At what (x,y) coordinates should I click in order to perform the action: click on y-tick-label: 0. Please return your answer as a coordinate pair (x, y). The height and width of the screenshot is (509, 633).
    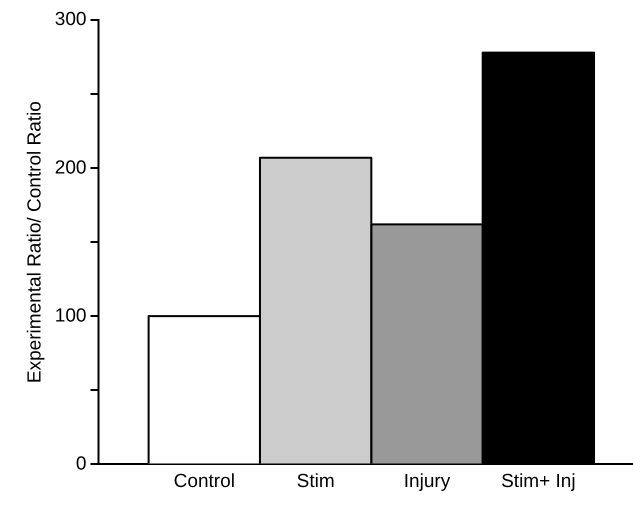
    Looking at the image, I should click on (81, 463).